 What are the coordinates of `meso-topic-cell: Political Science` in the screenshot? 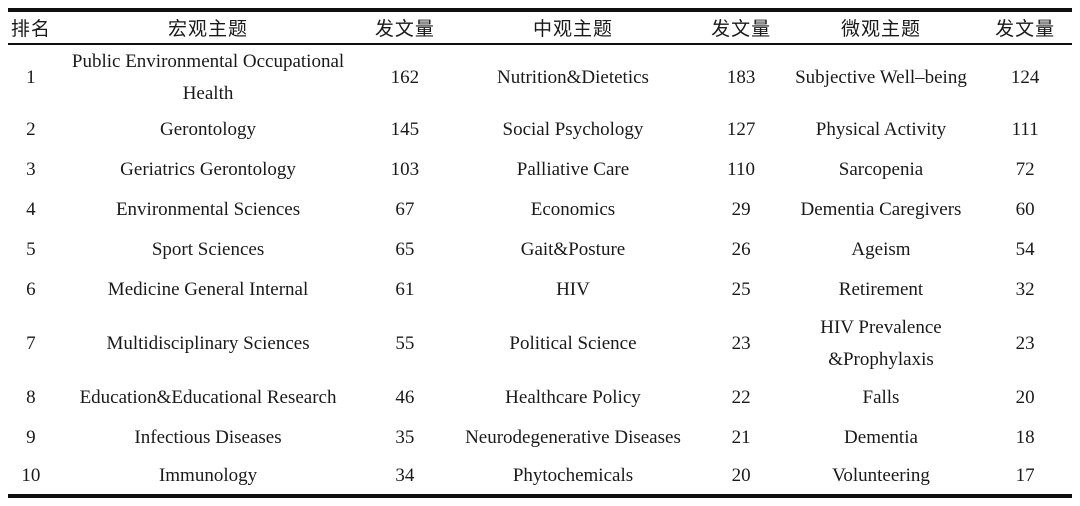 It's located at (573, 344).